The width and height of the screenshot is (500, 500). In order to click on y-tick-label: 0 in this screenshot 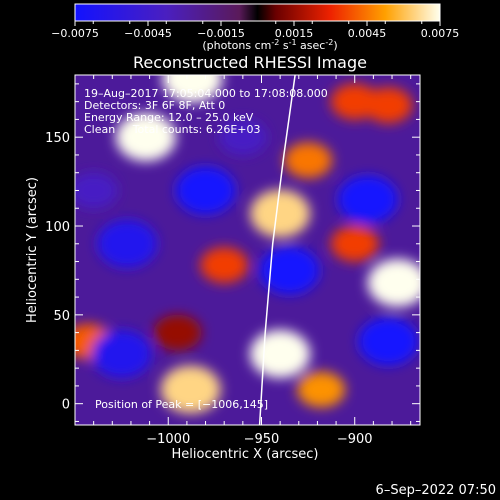, I will do `click(66, 405)`.